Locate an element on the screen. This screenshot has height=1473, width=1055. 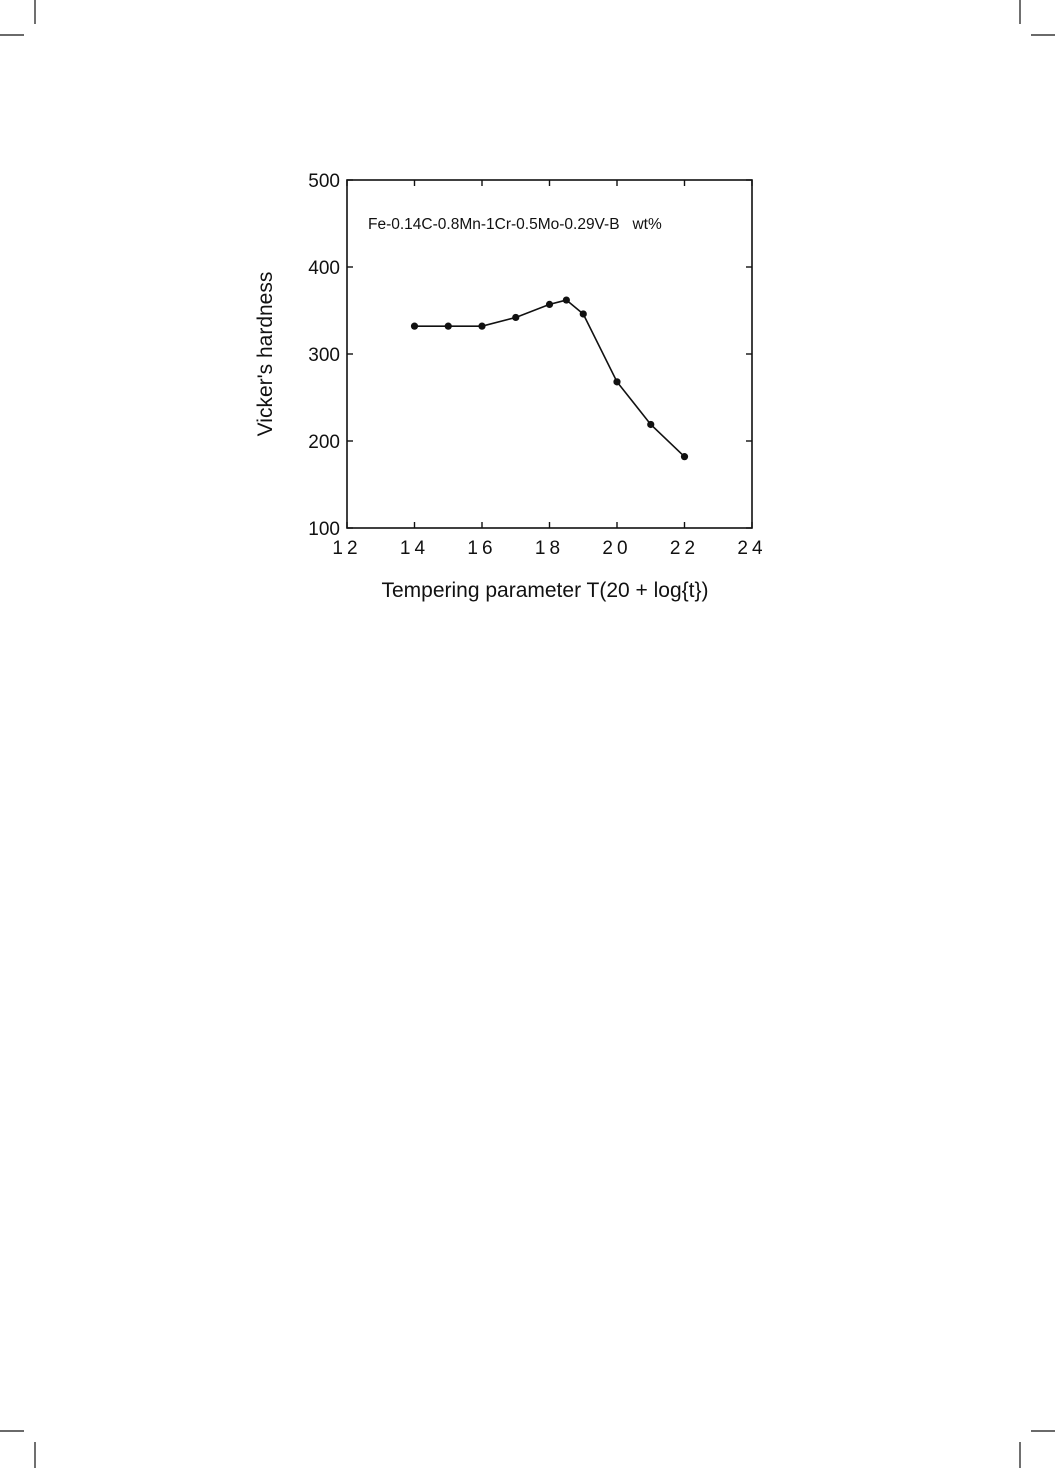
y-tick-label: 500 is located at coordinates (324, 181).